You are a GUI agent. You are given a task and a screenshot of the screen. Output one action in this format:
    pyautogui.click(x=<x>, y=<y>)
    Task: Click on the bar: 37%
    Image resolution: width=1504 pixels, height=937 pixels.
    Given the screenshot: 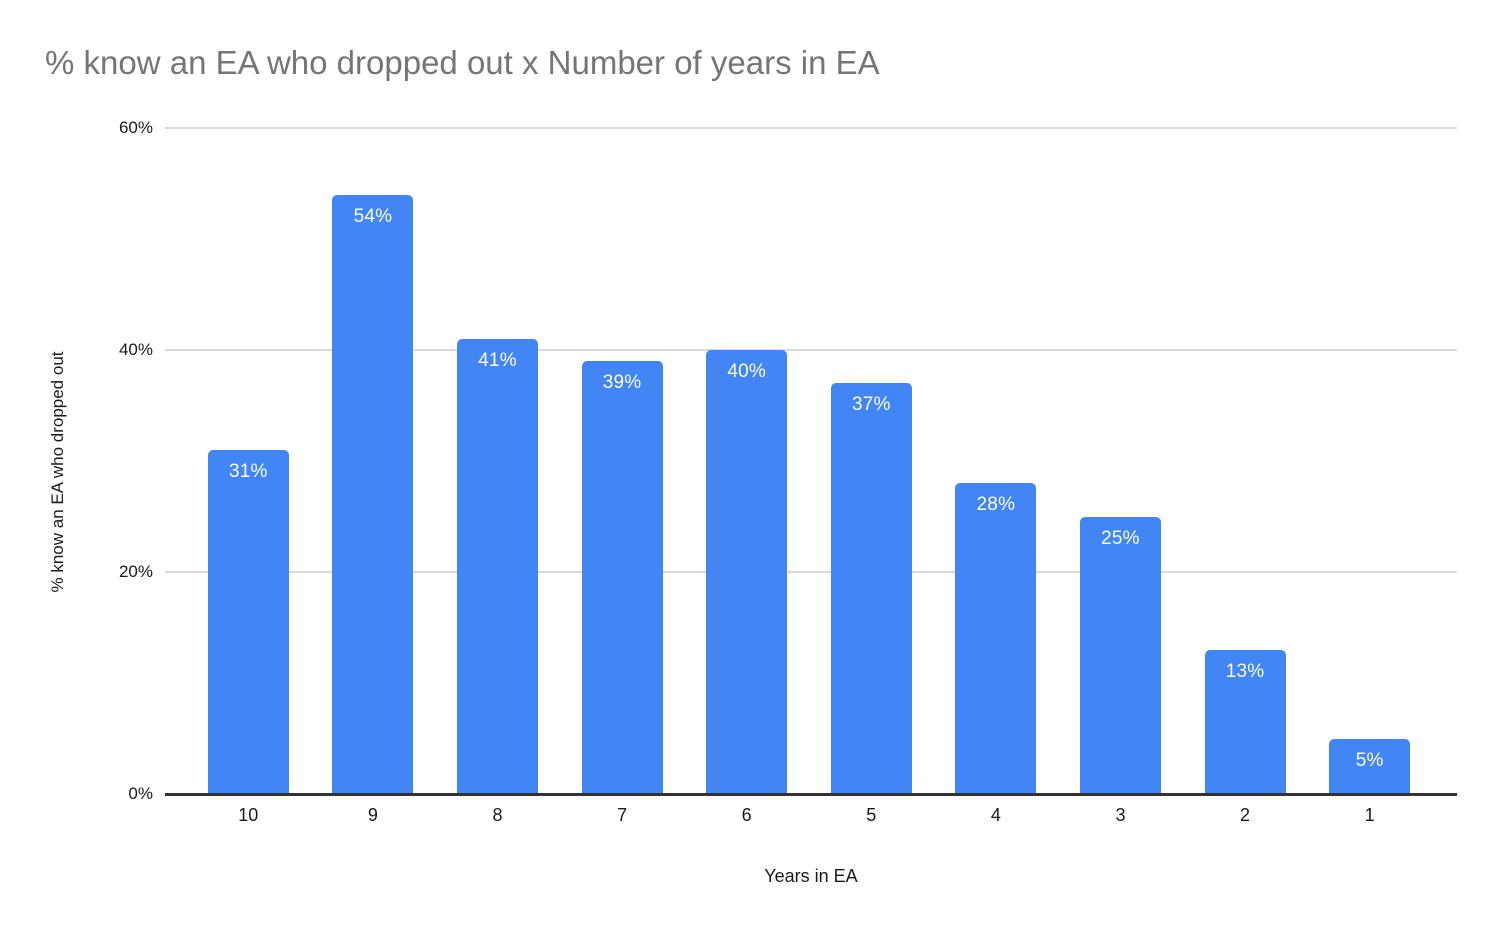 What is the action you would take?
    pyautogui.click(x=871, y=588)
    